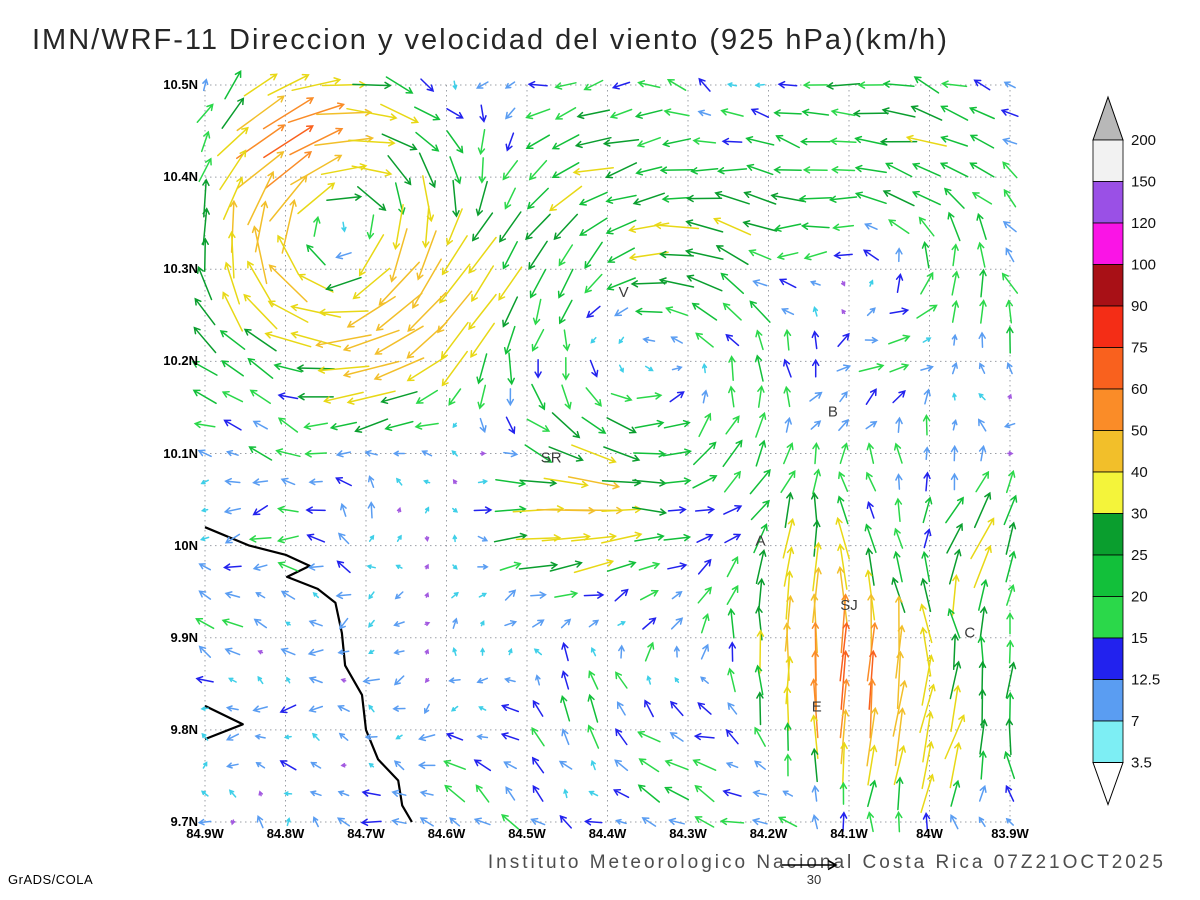 The image size is (1200, 900). I want to click on lat-tick-label: 10.5N, so click(180, 84).